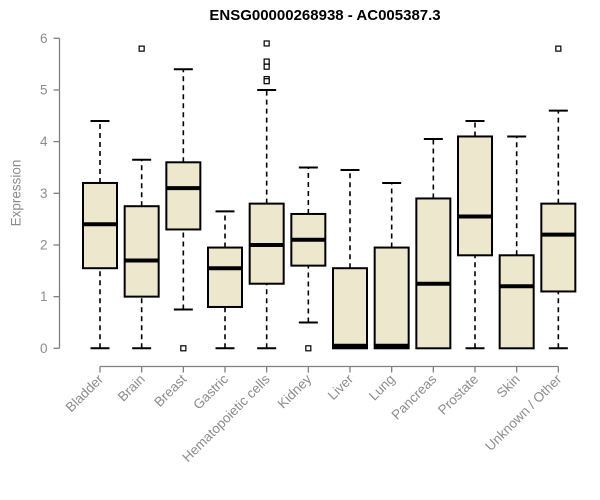 This screenshot has height=500, width=600. What do you see at coordinates (414, 396) in the screenshot?
I see `x-tick-label-pancreas: Pancreas` at bounding box center [414, 396].